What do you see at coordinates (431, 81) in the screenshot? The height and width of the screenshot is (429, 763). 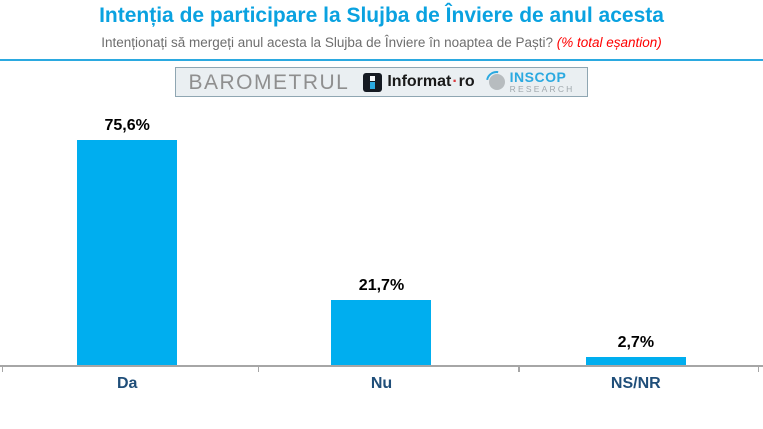 I see `informat-logo-text: Informat·ro` at bounding box center [431, 81].